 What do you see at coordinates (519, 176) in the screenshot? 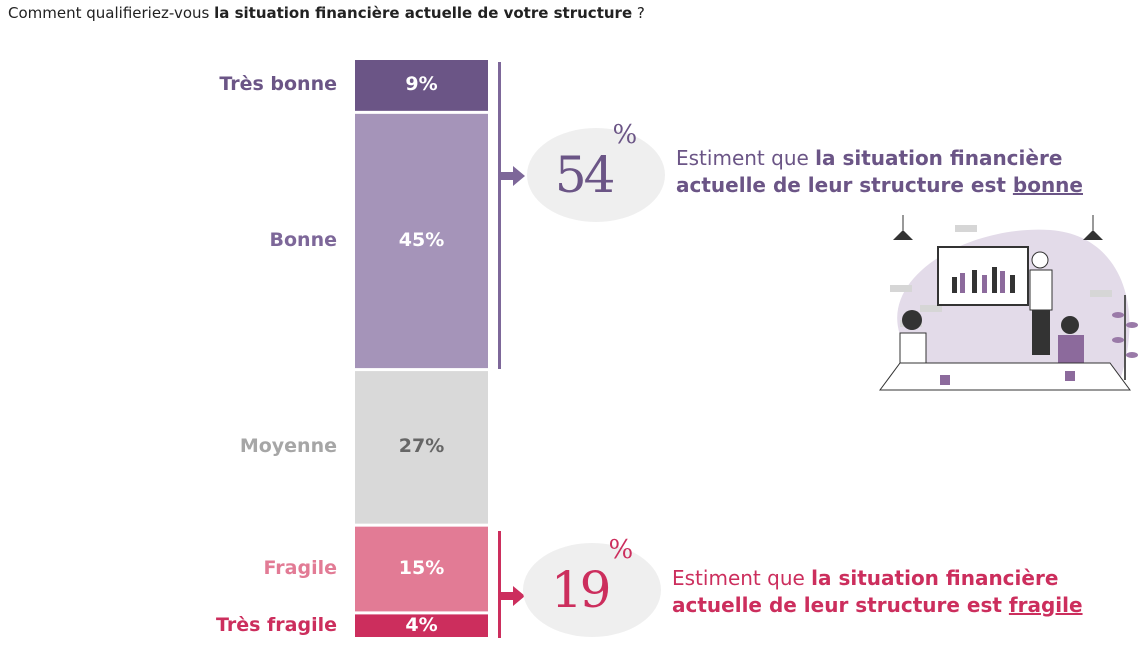
I see `arrow-bonne-icon` at bounding box center [519, 176].